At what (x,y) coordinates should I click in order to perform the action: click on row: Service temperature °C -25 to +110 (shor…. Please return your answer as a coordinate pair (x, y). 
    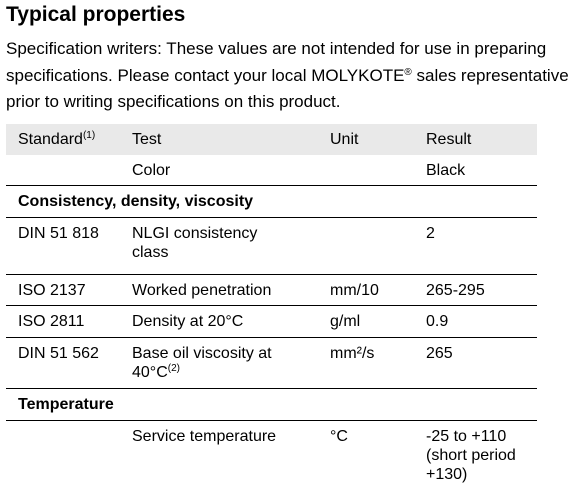
    Looking at the image, I should click on (271, 454).